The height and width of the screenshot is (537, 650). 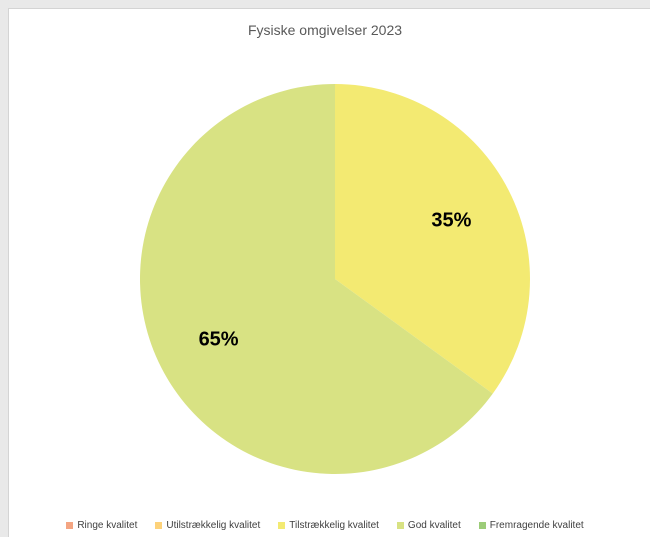 I want to click on legend-label: Ringe kvalitet, so click(x=107, y=525).